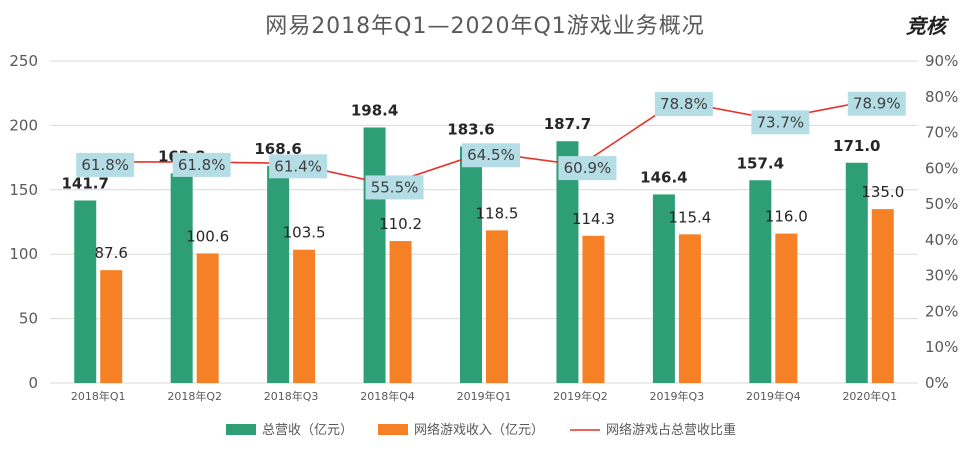 The width and height of the screenshot is (970, 461). What do you see at coordinates (23, 125) in the screenshot?
I see `y-left-tick-label: 200` at bounding box center [23, 125].